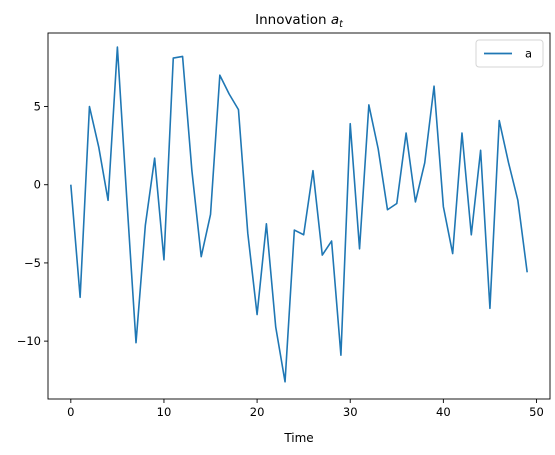 This screenshot has height=455, width=555. What do you see at coordinates (350, 412) in the screenshot?
I see `x-tick-label: 30` at bounding box center [350, 412].